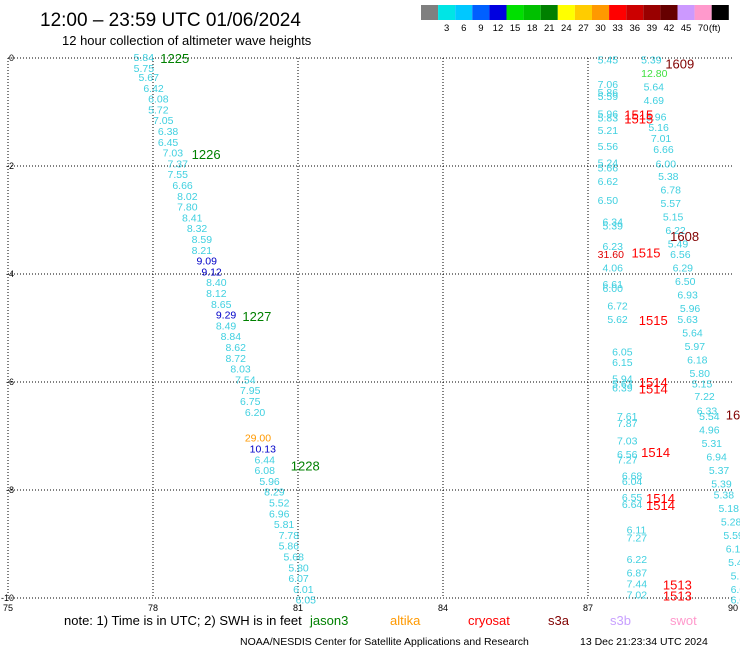 The image size is (740, 650). Describe the element at coordinates (236, 359) in the screenshot. I see `wave-height-label: 8.72` at that location.